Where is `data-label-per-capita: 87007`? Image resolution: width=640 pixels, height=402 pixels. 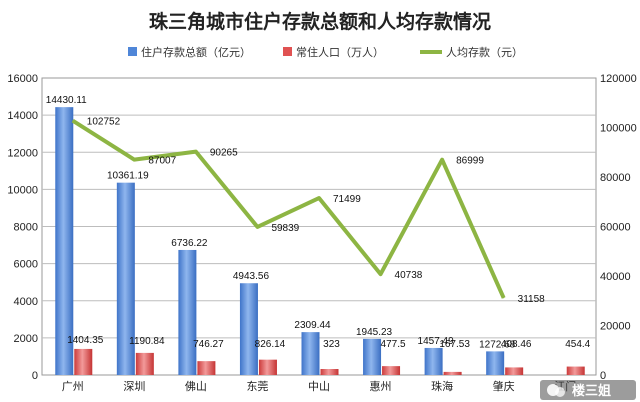
data-label-per-capita: 87007 is located at coordinates (162, 161).